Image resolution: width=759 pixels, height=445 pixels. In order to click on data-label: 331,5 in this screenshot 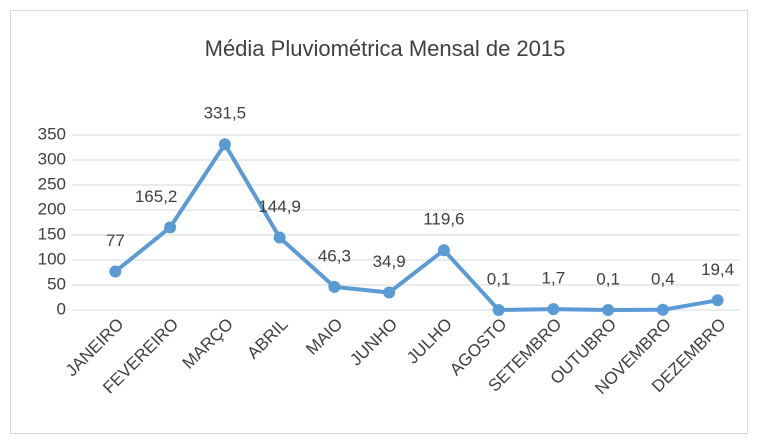, I will do `click(225, 113)`.